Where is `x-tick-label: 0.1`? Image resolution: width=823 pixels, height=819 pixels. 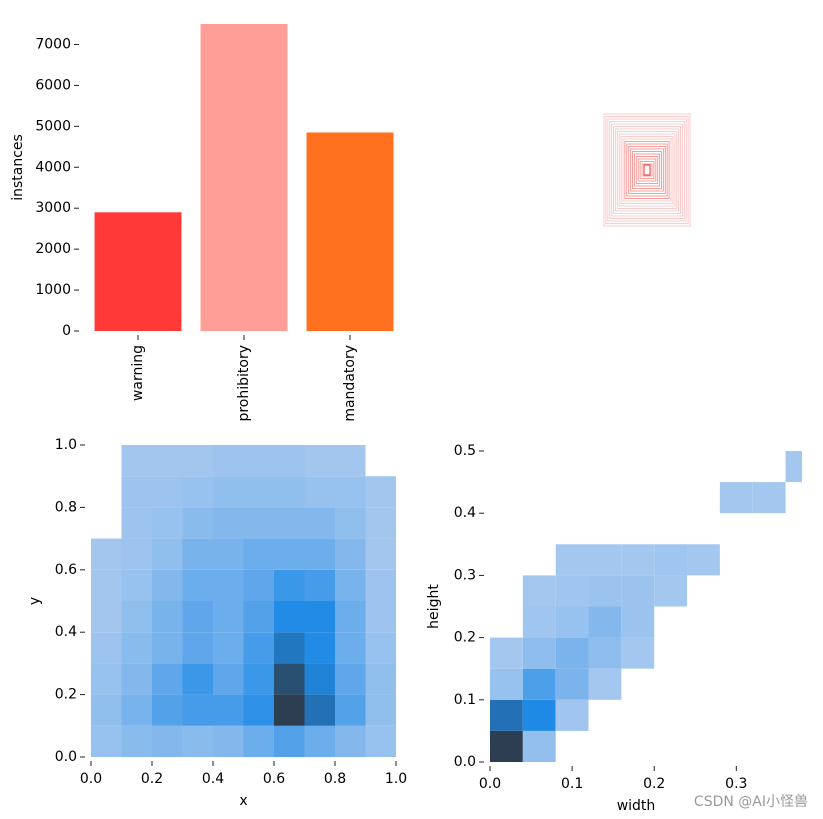 x-tick-label: 0.1 is located at coordinates (572, 784).